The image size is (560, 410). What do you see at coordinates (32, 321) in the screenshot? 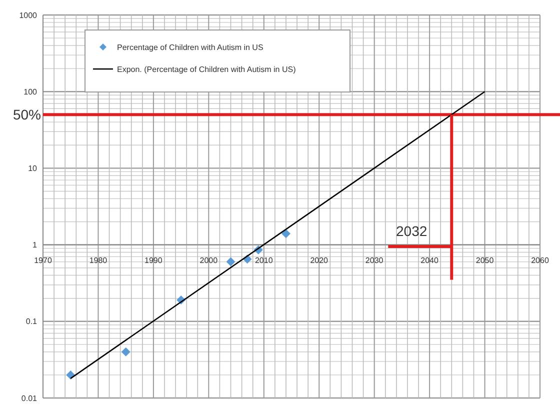
I see `y-tick-label: 0.1` at bounding box center [32, 321].